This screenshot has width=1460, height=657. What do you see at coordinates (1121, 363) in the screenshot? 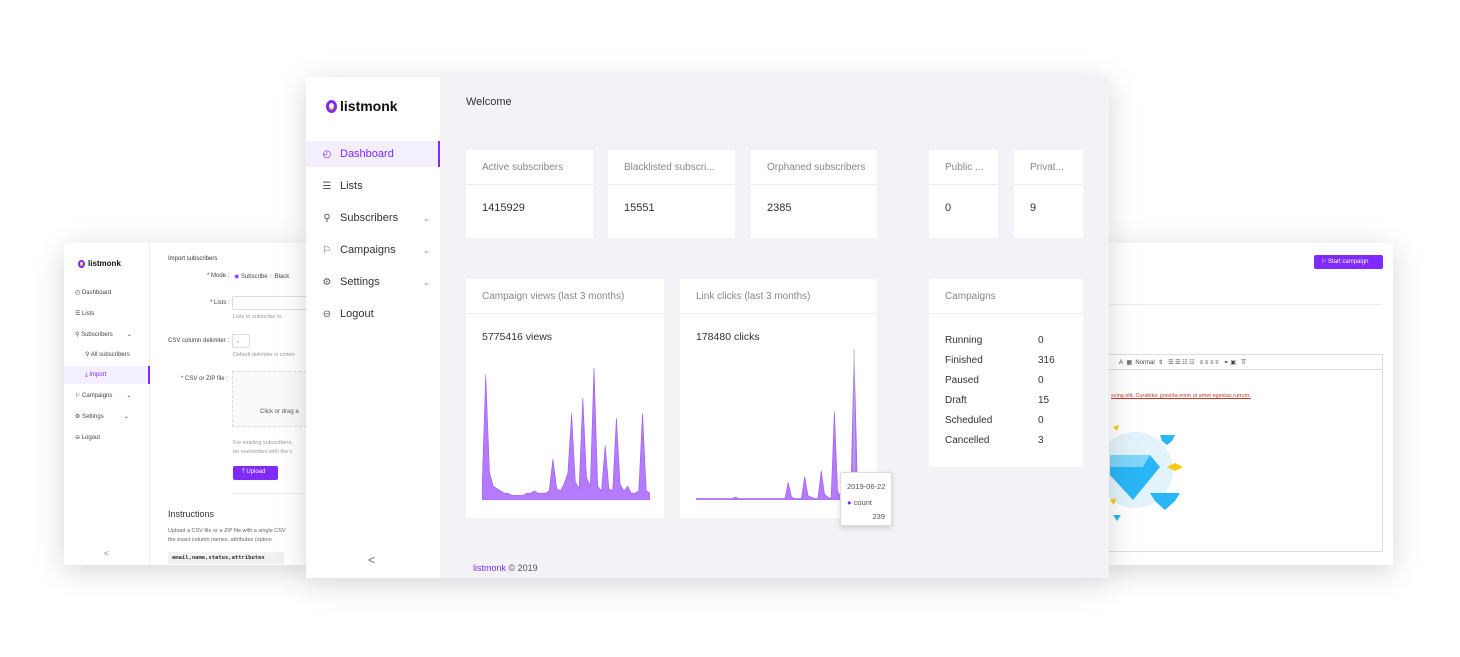
I see `font-color-icon: A` at bounding box center [1121, 363].